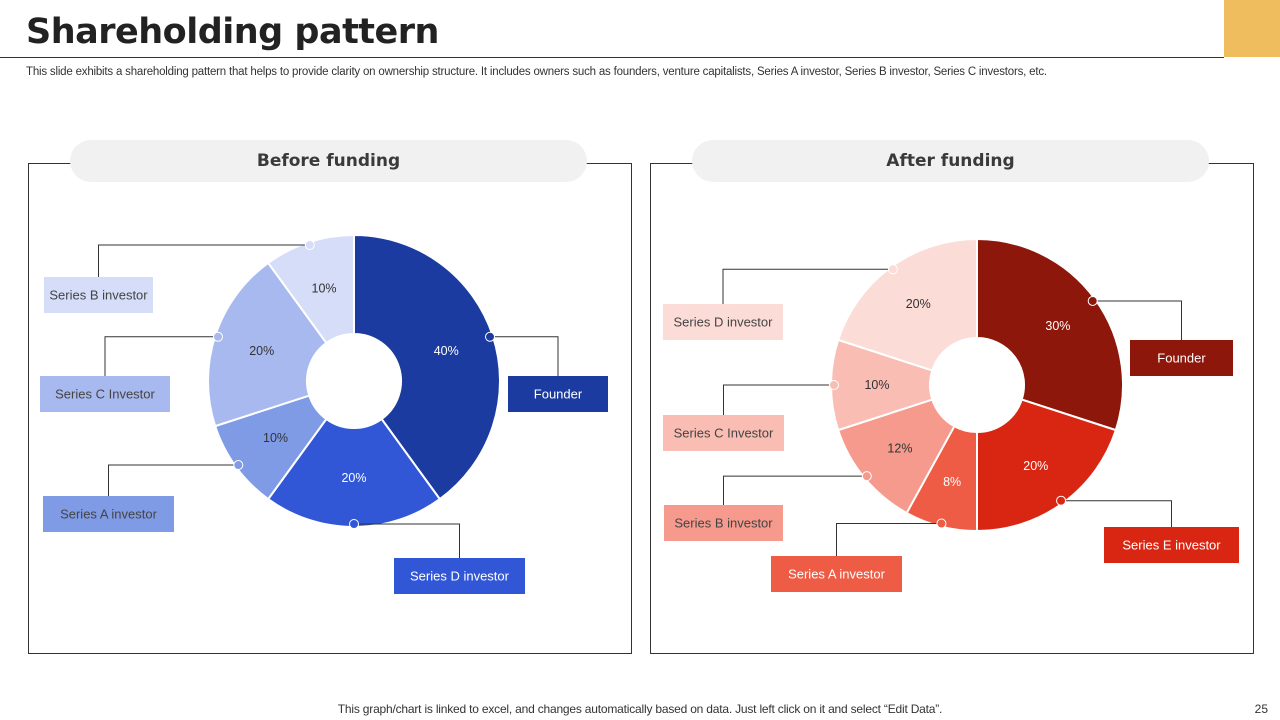 The width and height of the screenshot is (1280, 720). What do you see at coordinates (524, 356) in the screenshot?
I see `before-connector-founder` at bounding box center [524, 356].